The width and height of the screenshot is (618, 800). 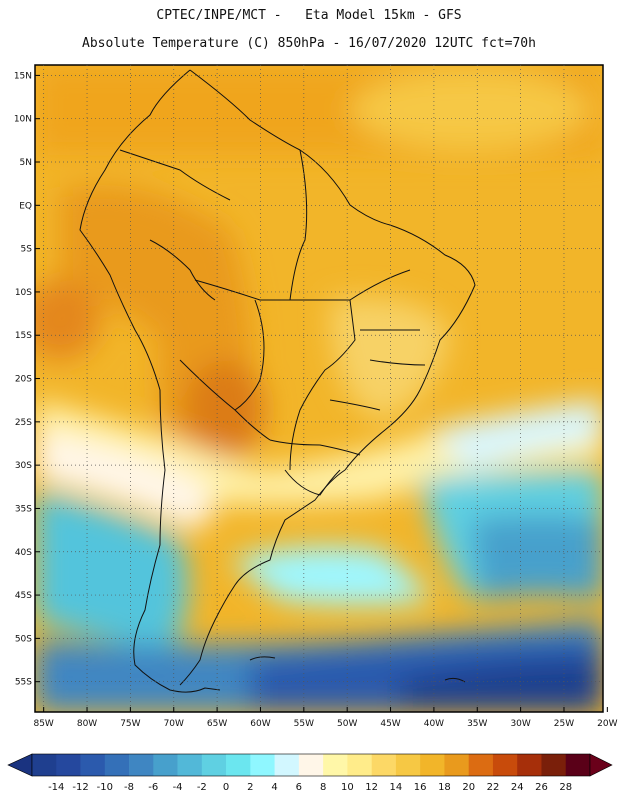 I want to click on colorbar-under-arrow, so click(x=20, y=765).